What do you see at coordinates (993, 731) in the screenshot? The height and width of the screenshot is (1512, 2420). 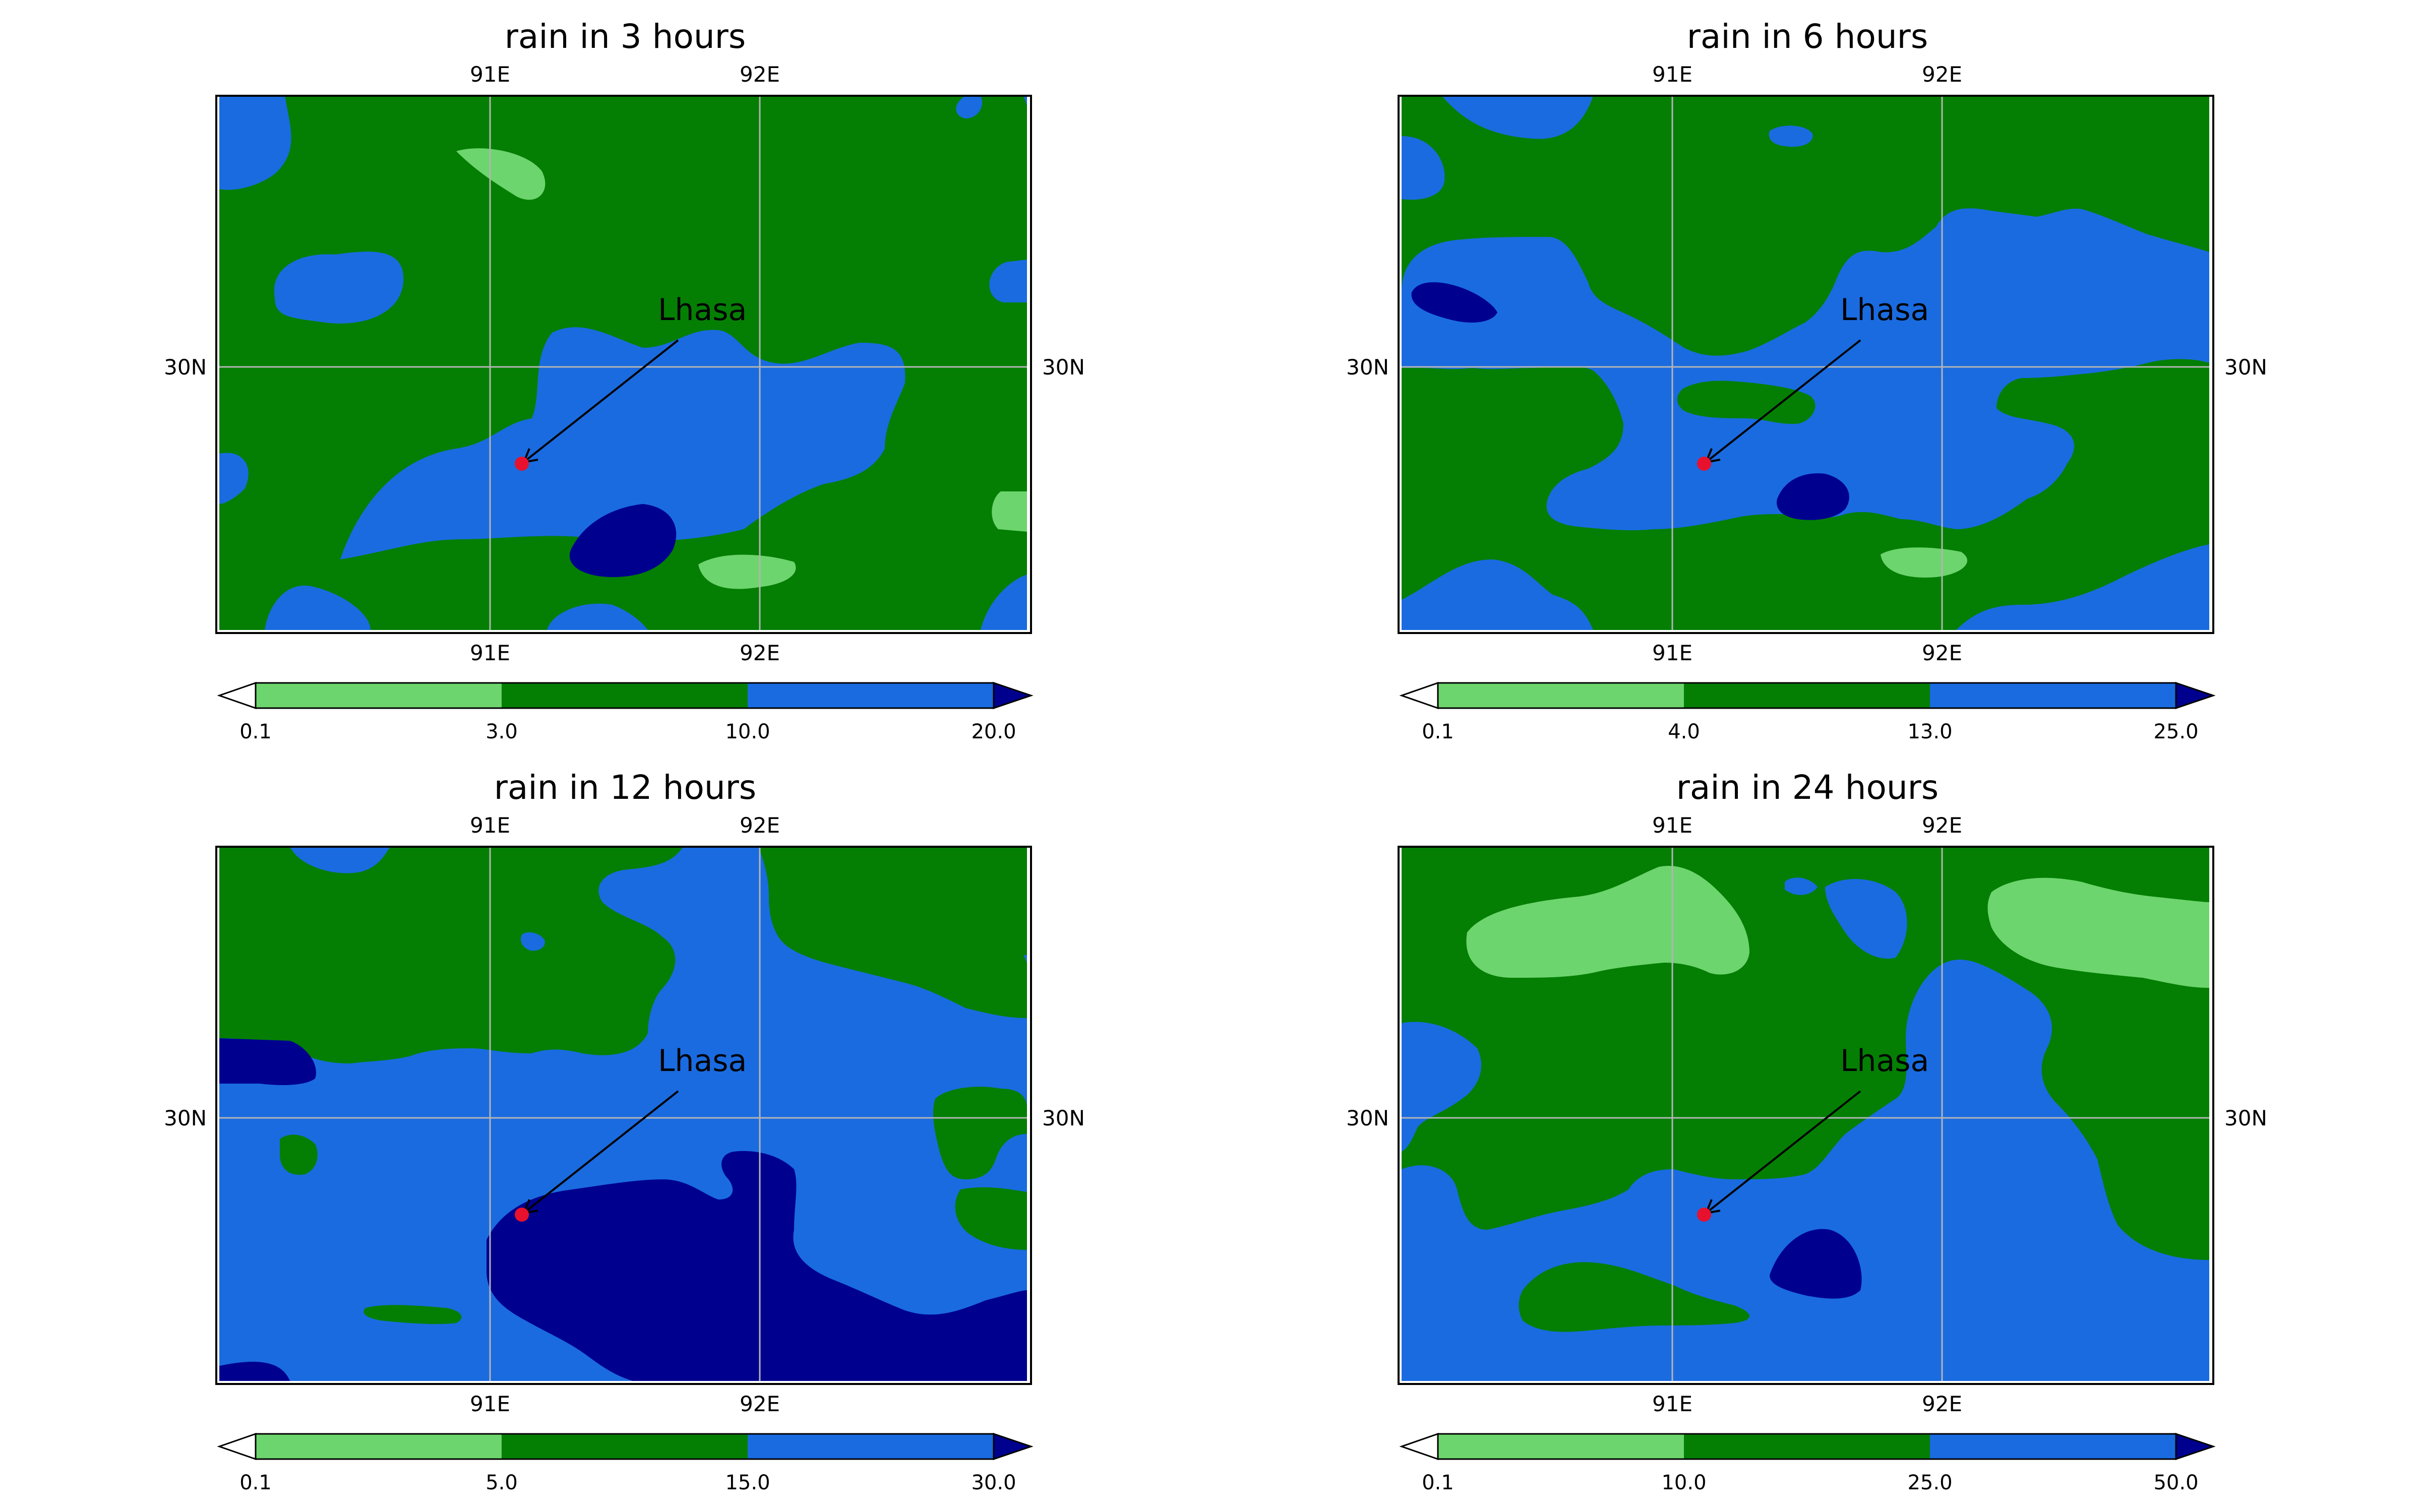 I see `colorbar-tick: 20.0` at bounding box center [993, 731].